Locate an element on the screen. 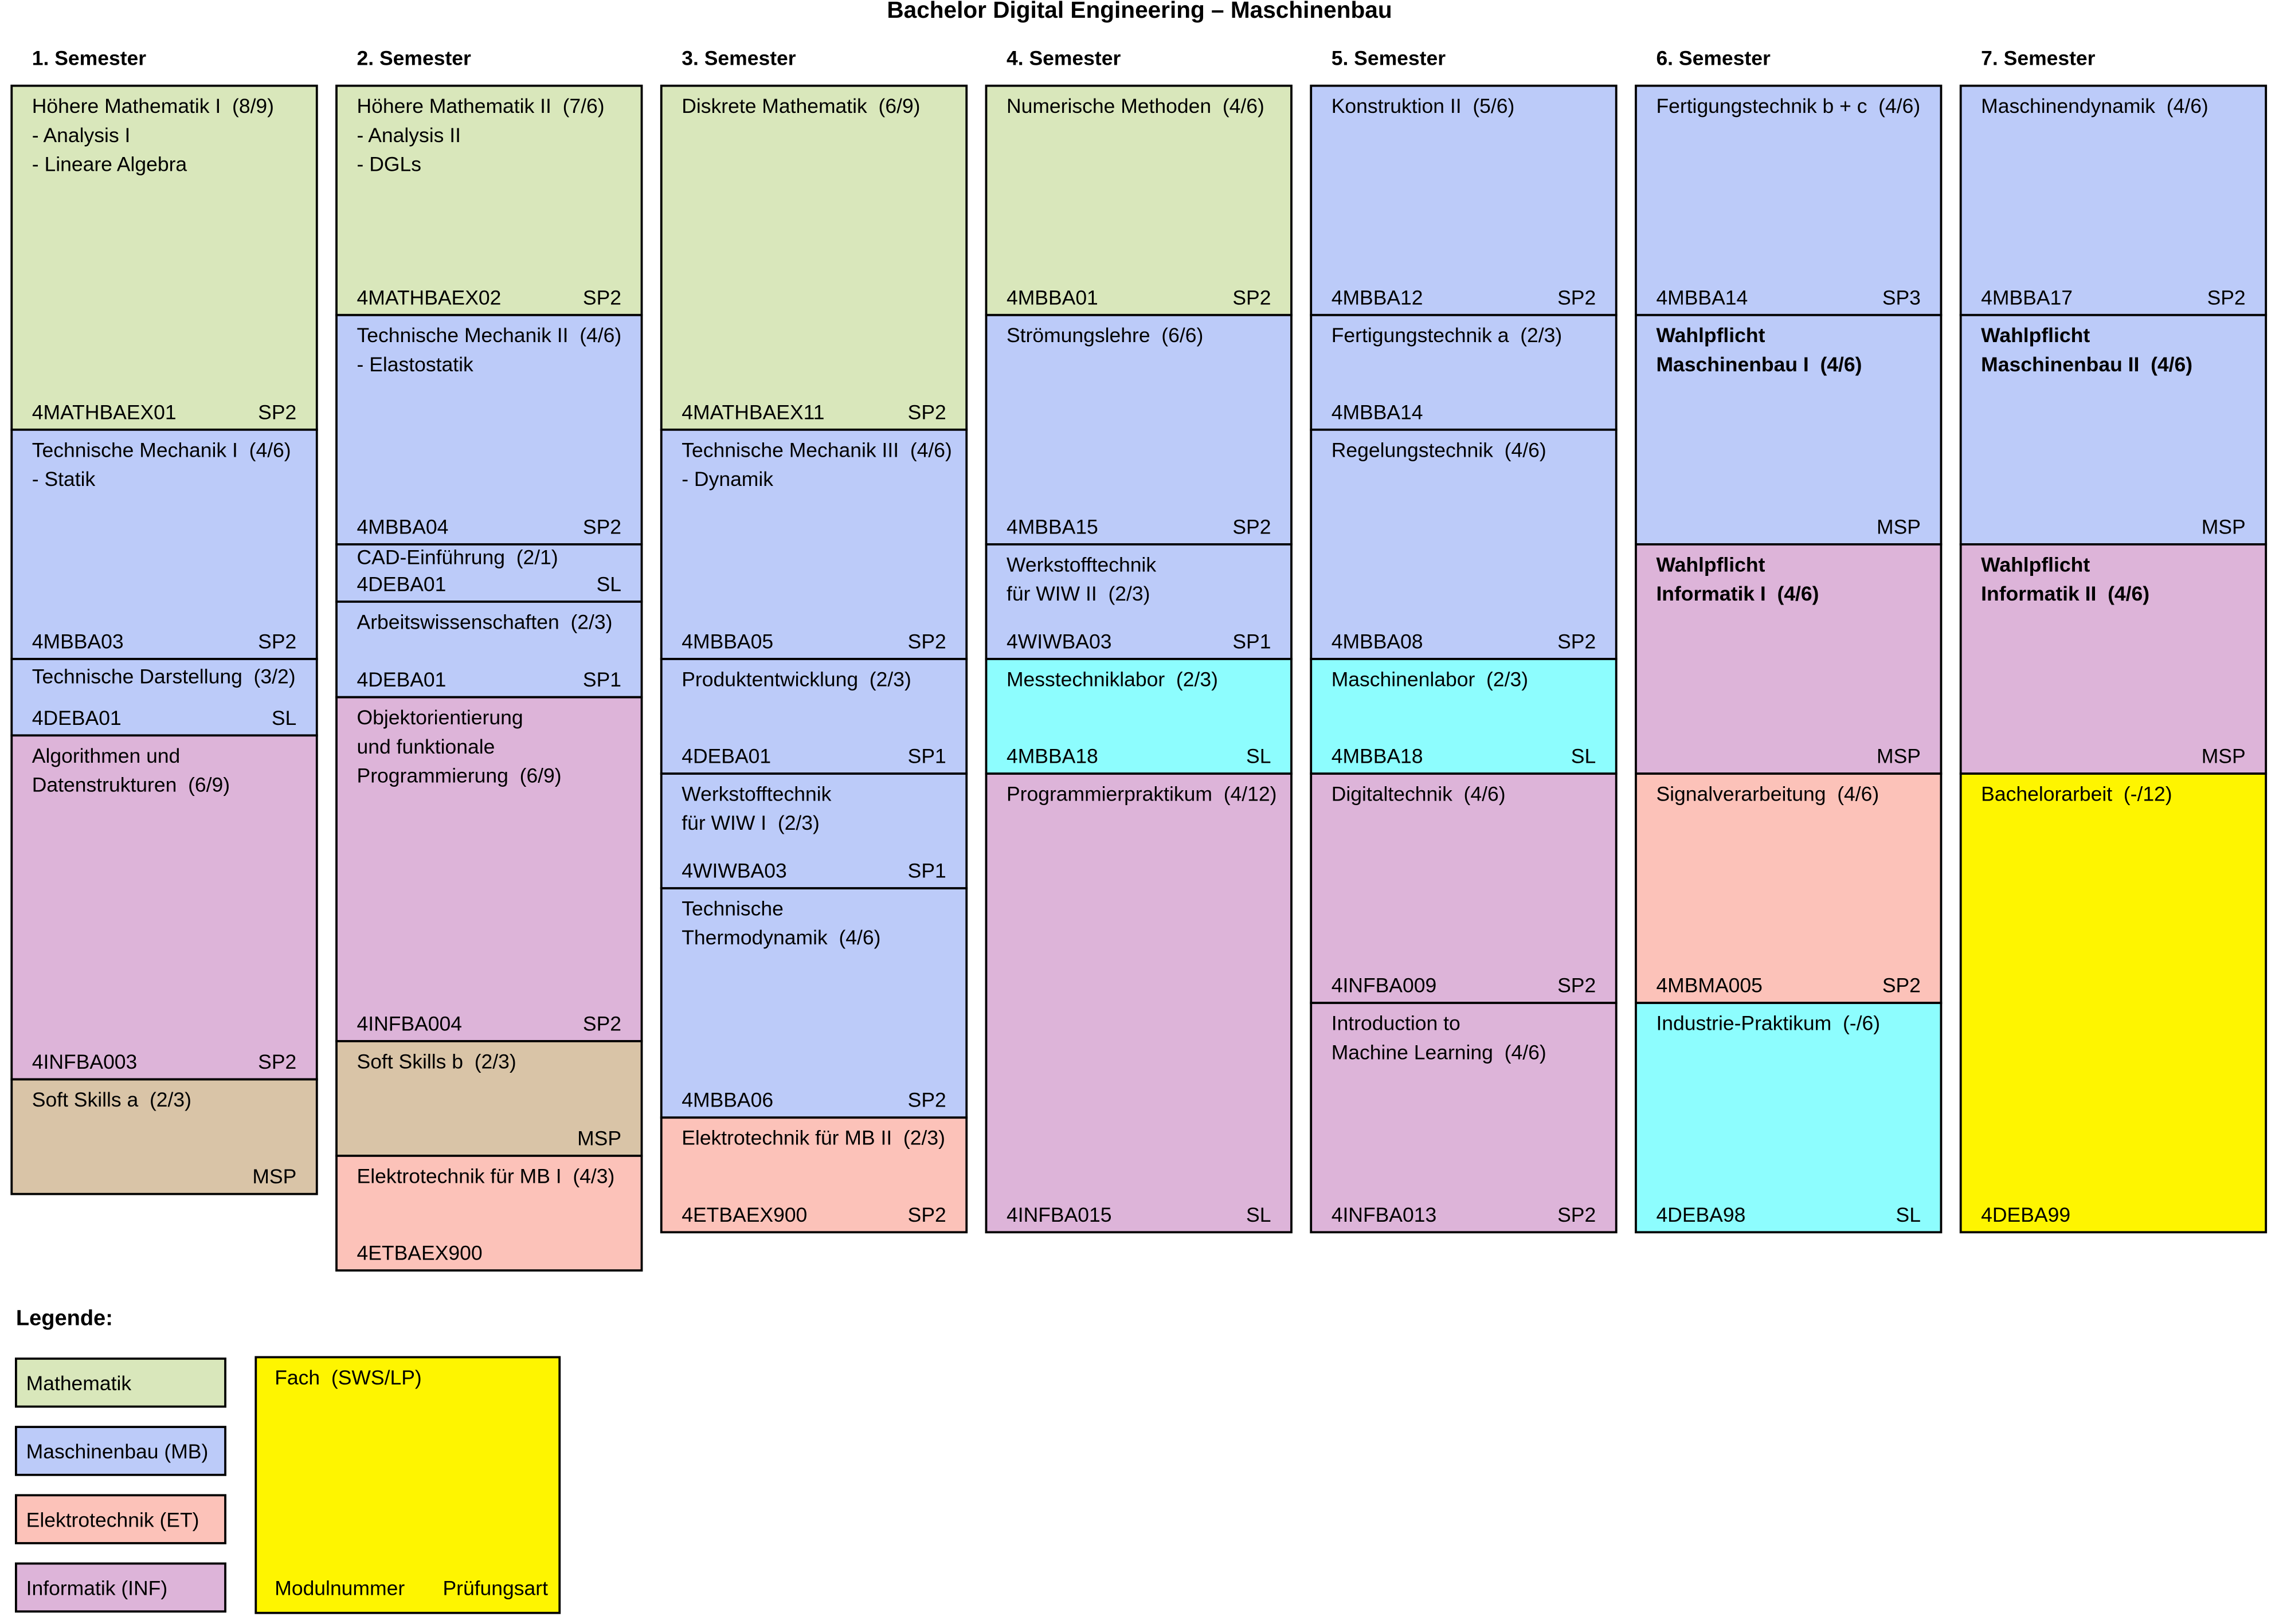  module-name: Numerische Methoden (4/6) is located at coordinates (1135, 106).